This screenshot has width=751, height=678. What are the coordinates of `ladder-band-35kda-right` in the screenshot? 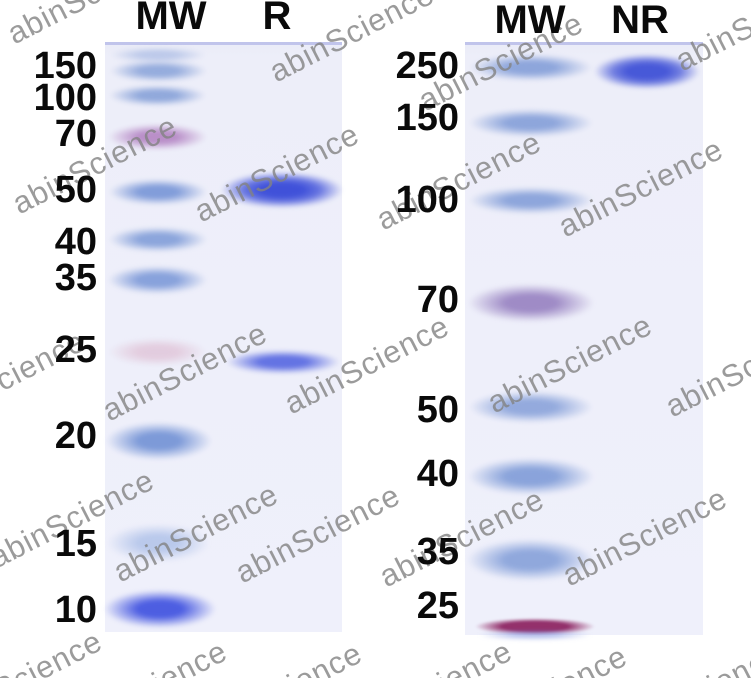 It's located at (530, 560).